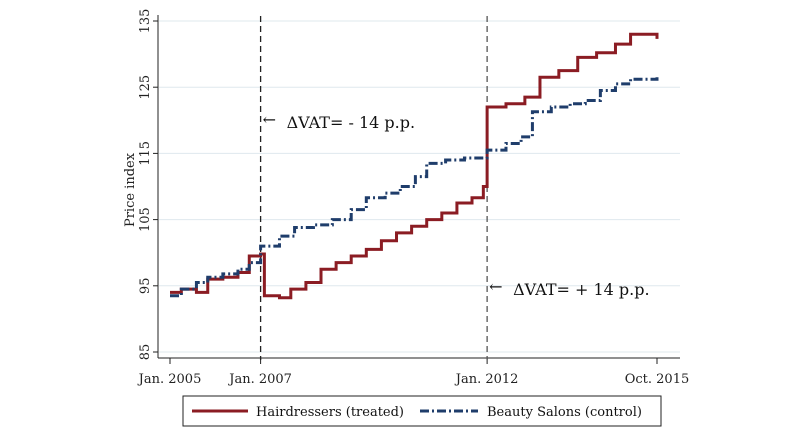 This screenshot has width=800, height=445. What do you see at coordinates (413, 372) in the screenshot?
I see `x-ticks: Jan. 2005 Jan. 2007 Jan. 2012 Oct. 2015` at bounding box center [413, 372].